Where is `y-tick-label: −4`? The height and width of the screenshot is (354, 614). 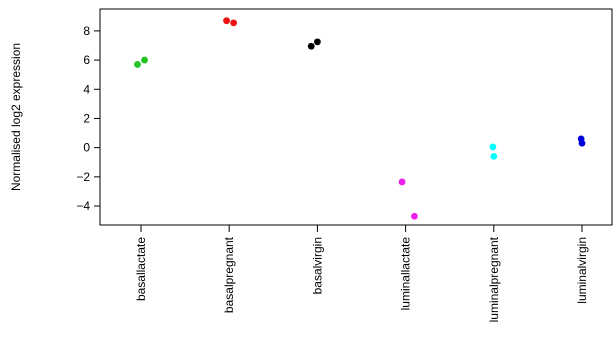 y-tick-label: −4 is located at coordinates (83, 206).